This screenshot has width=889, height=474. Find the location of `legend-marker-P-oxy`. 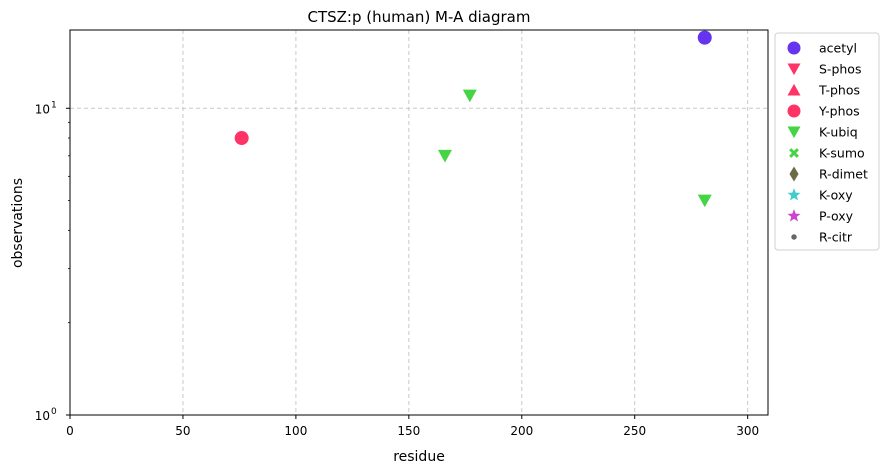

legend-marker-P-oxy is located at coordinates (794, 215).